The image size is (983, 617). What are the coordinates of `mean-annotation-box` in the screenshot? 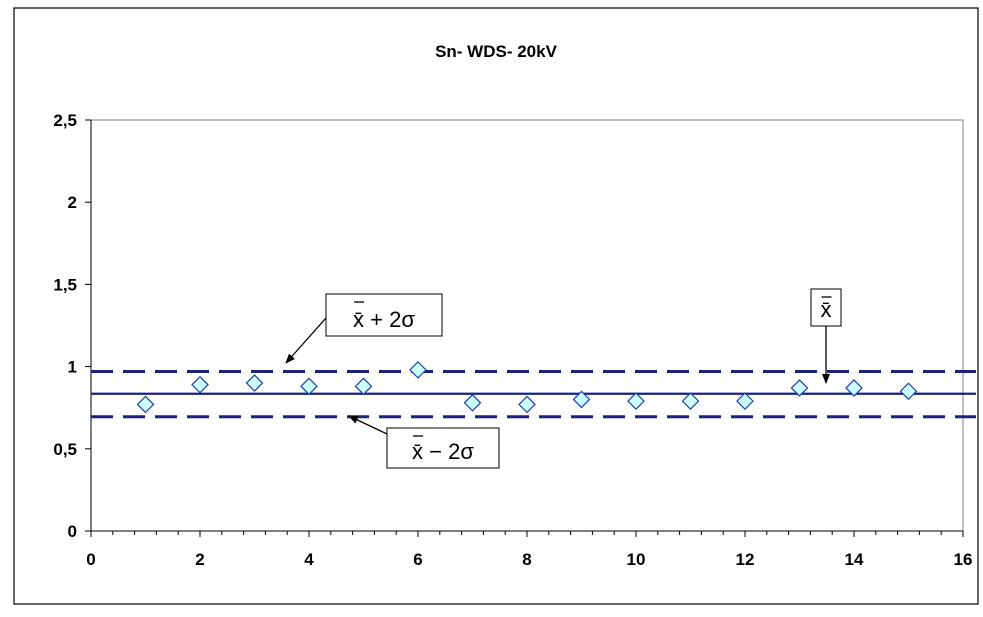 It's located at (826, 307).